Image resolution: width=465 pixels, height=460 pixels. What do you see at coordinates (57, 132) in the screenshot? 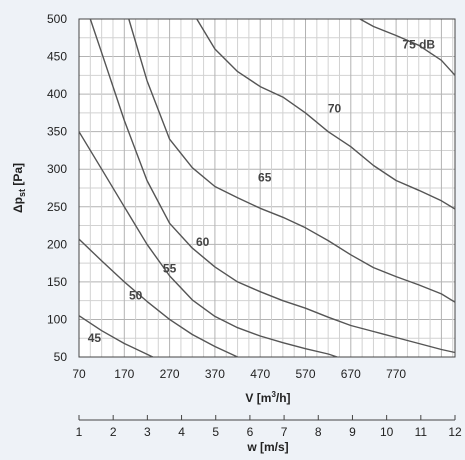
I see `y-tick-label: 350` at bounding box center [57, 132].